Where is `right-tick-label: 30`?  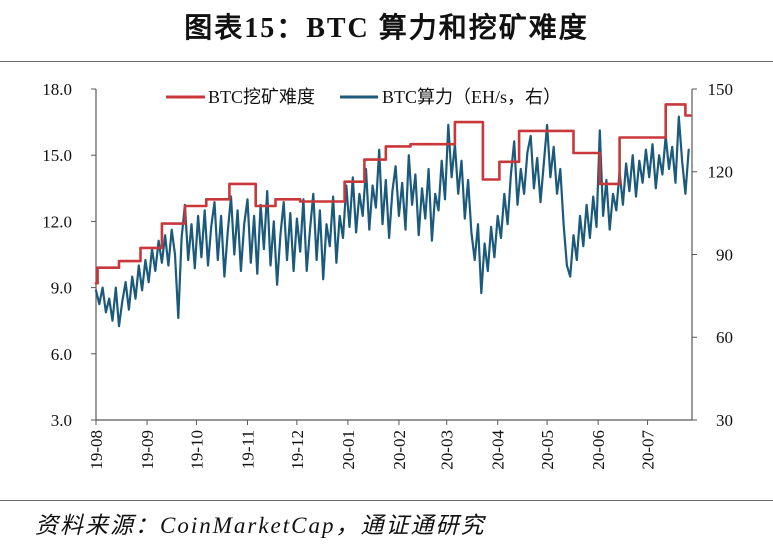
right-tick-label: 30 is located at coordinates (724, 420).